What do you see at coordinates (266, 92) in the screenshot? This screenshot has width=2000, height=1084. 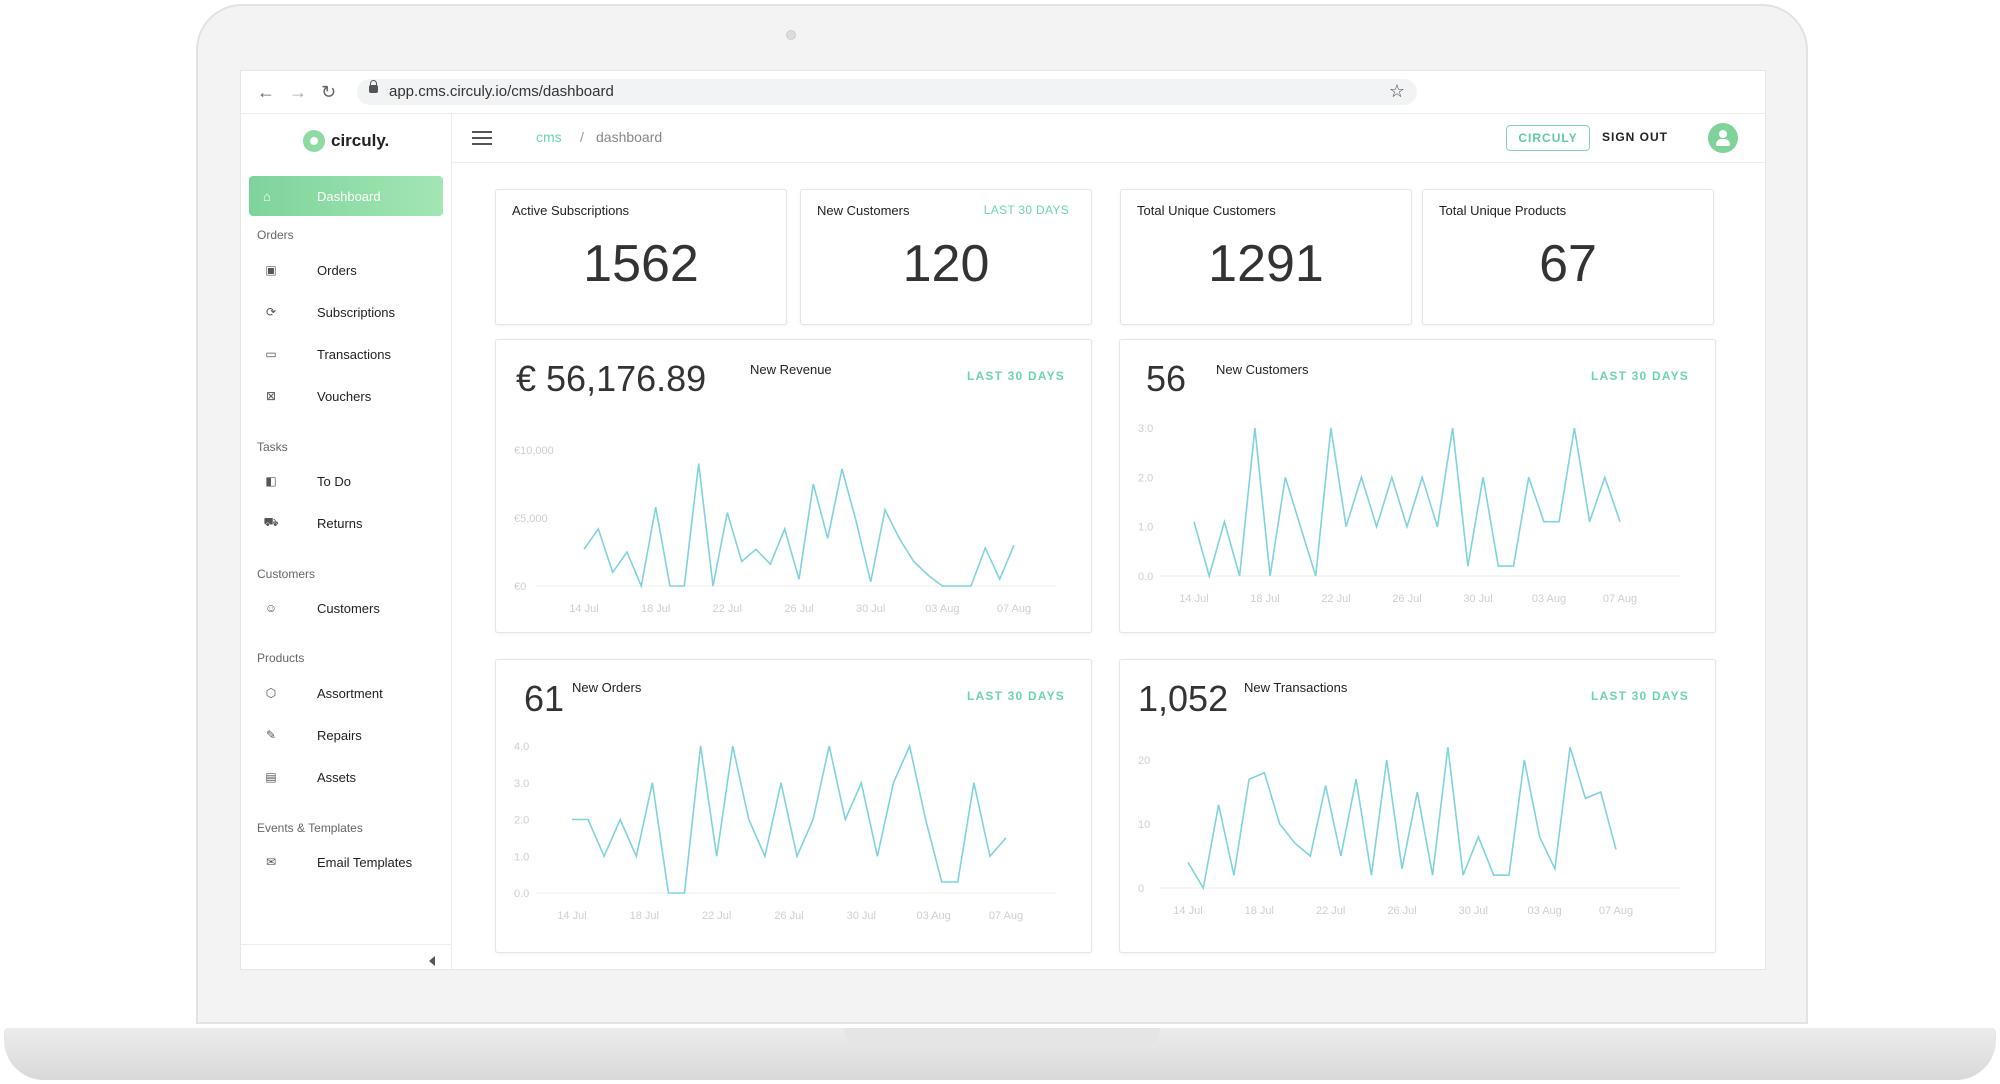 I see `back-arrow-icon: ←` at bounding box center [266, 92].